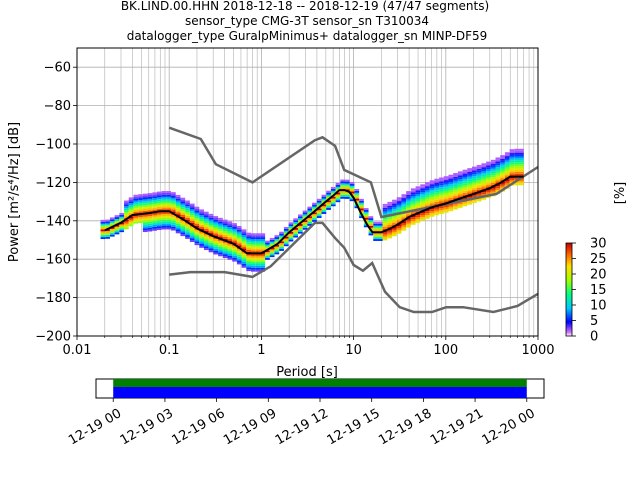  What do you see at coordinates (598, 244) in the screenshot?
I see `colorbar-tick-label: 30` at bounding box center [598, 244].